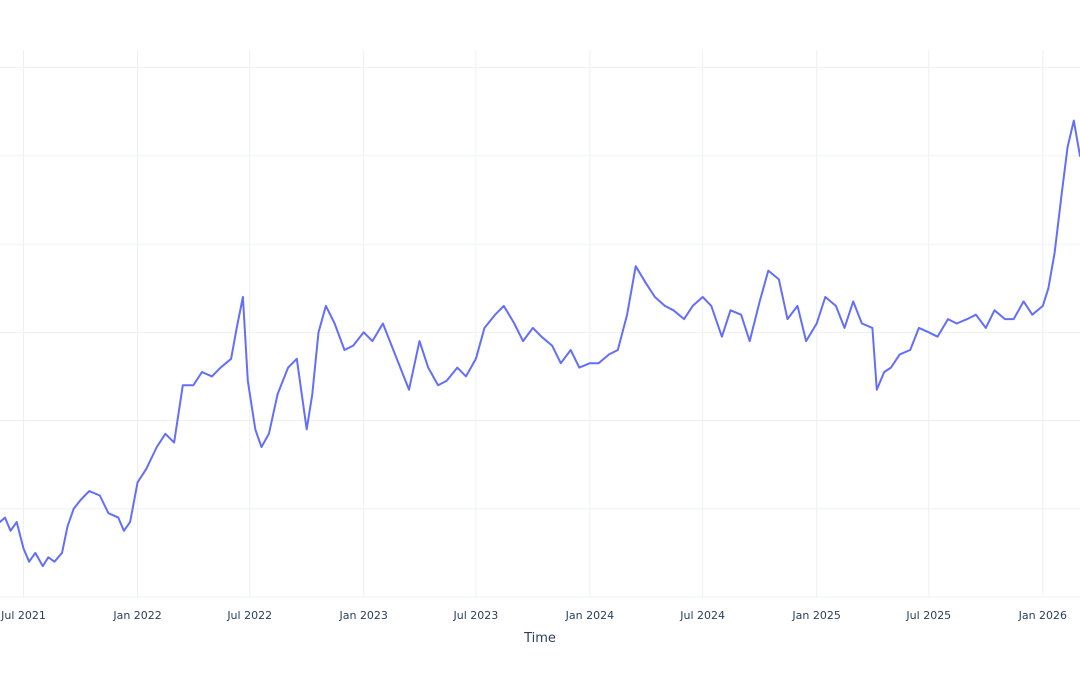  Describe the element at coordinates (589, 615) in the screenshot. I see `x-tick-label: Jan 2024` at that location.